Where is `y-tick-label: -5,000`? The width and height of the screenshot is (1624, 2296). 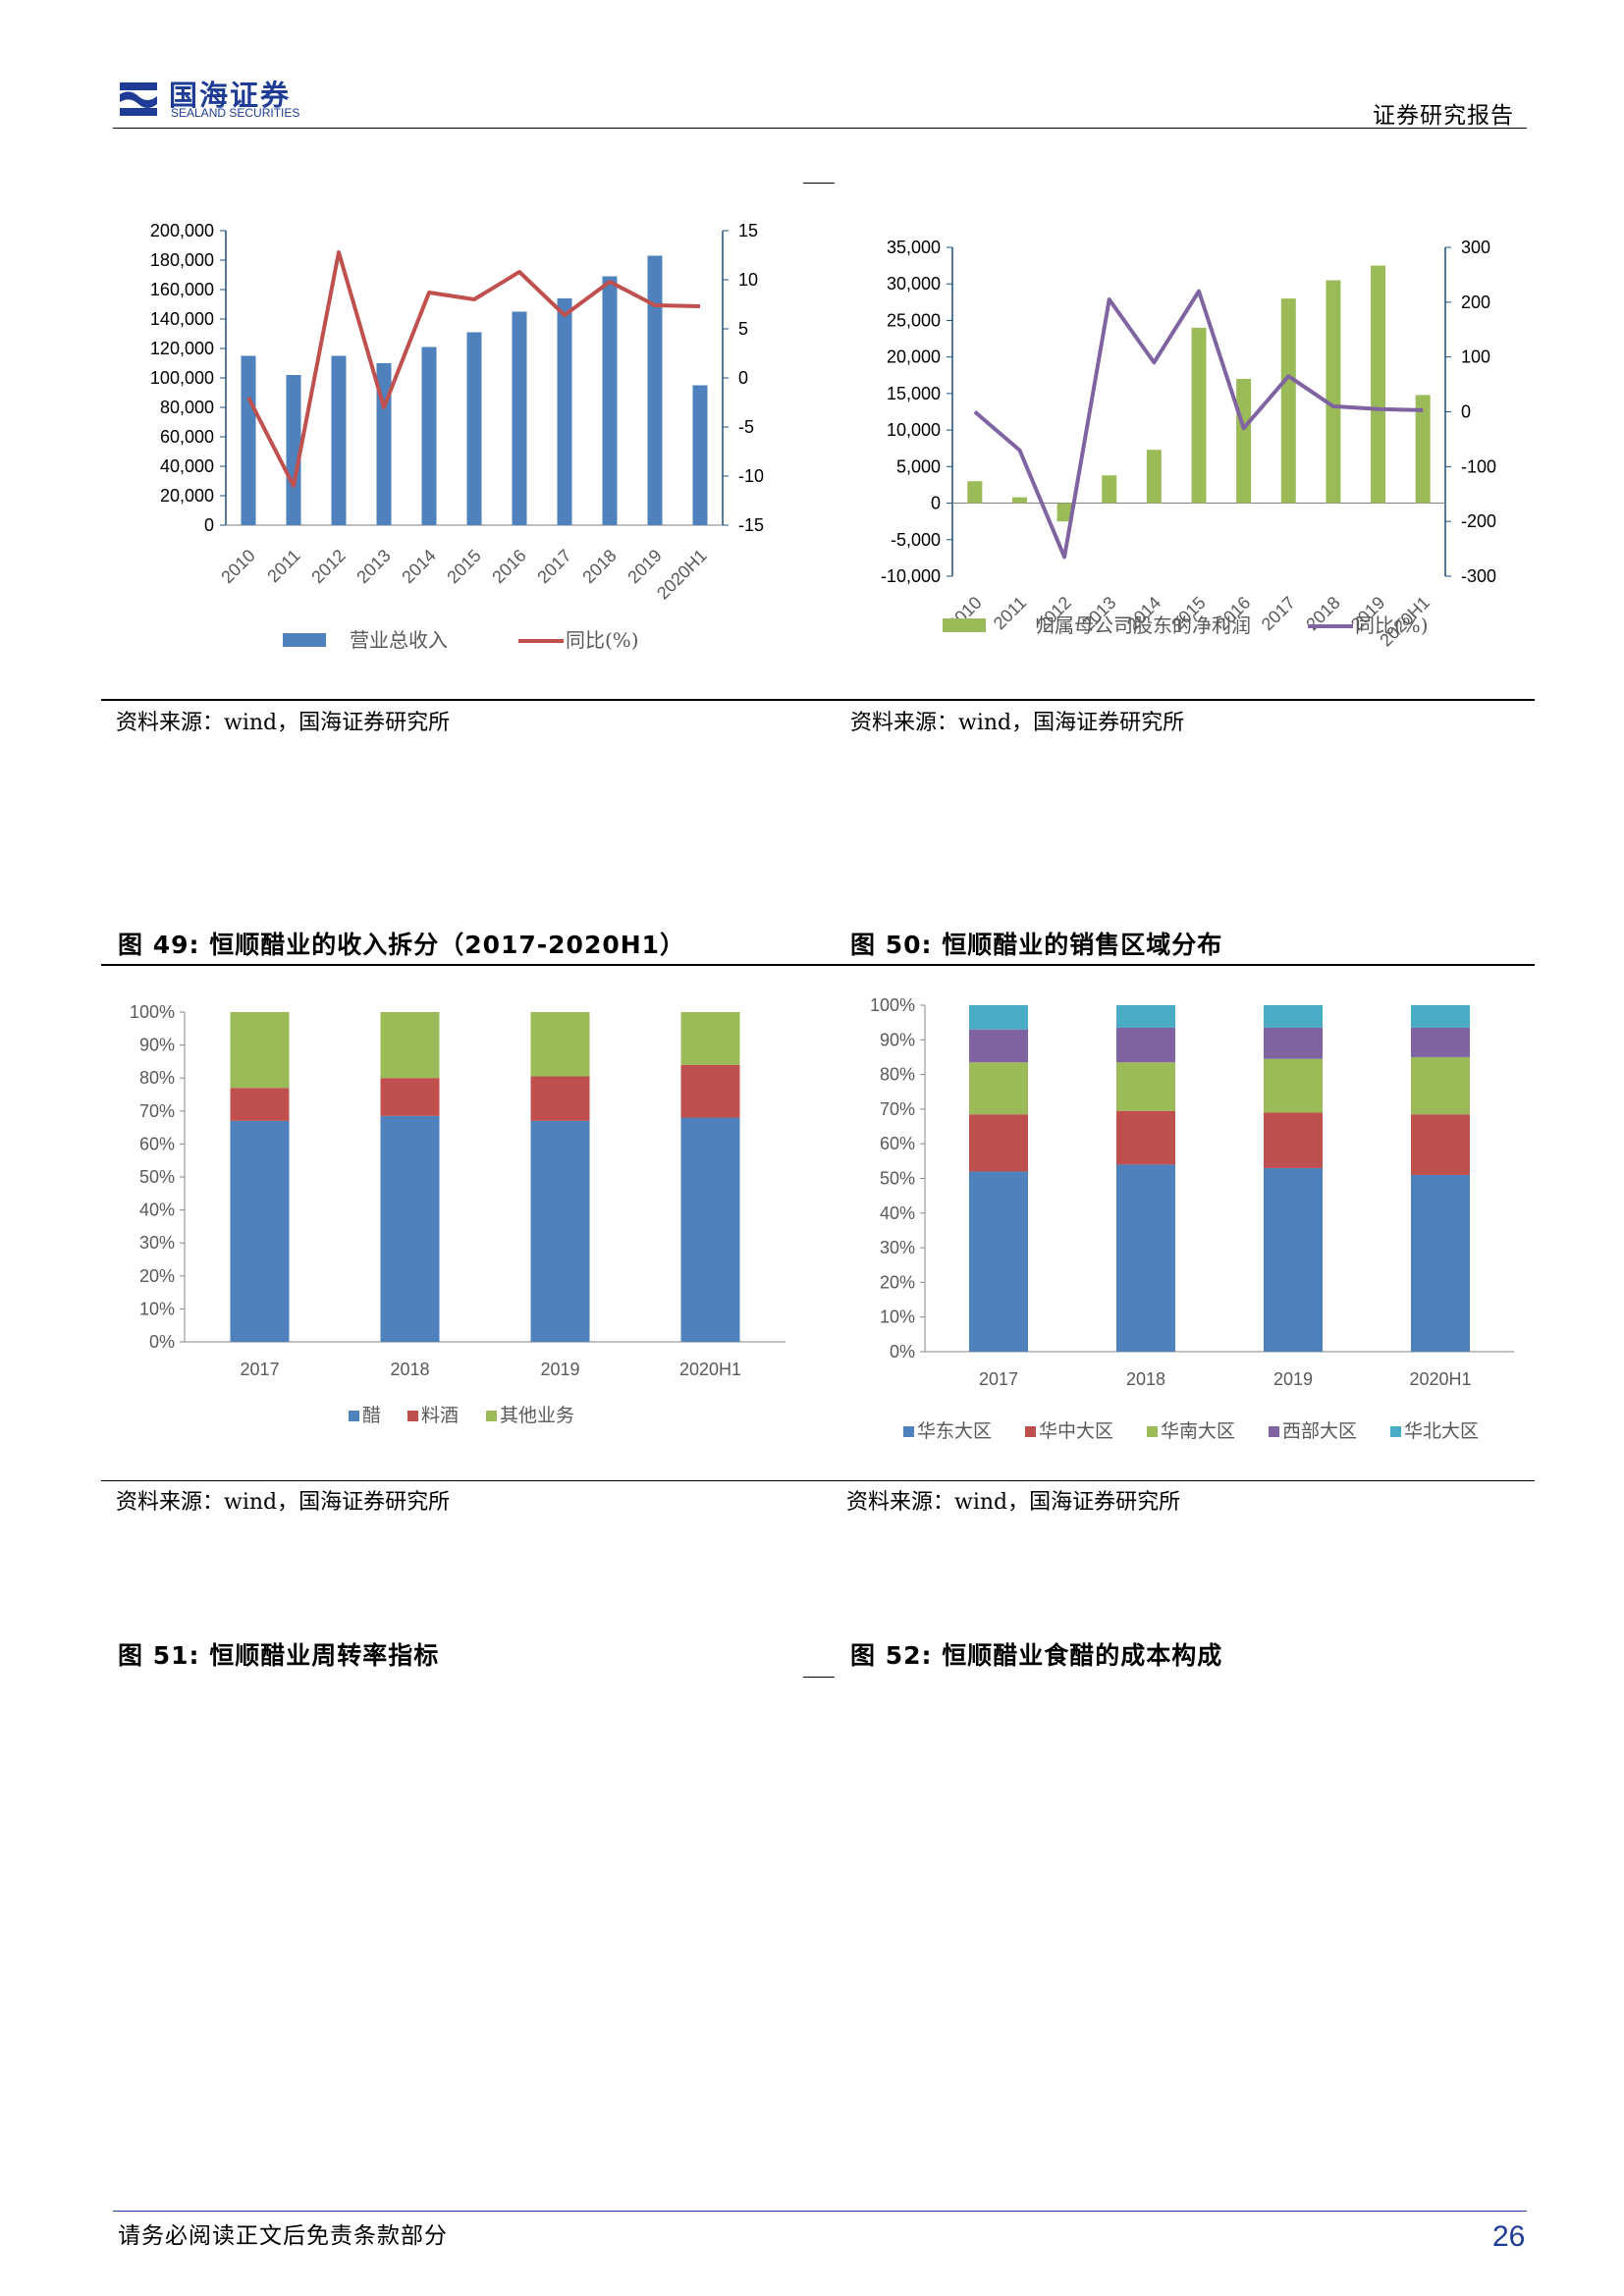 y-tick-label: -5,000 is located at coordinates (916, 540).